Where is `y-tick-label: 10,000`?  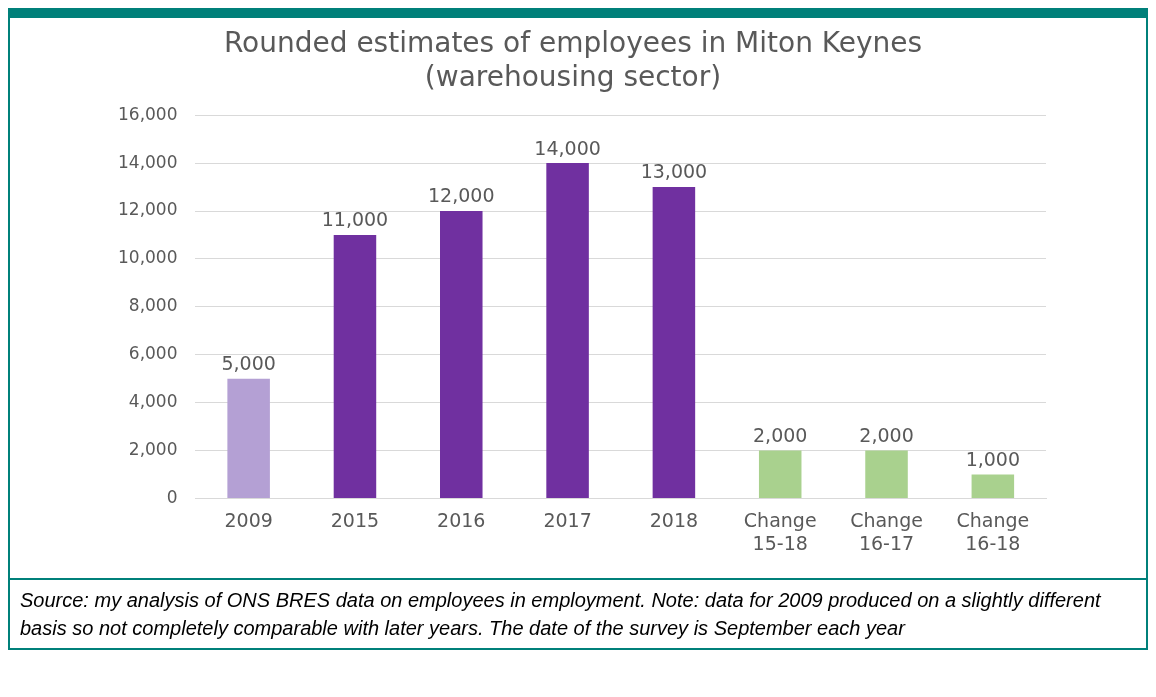 y-tick-label: 10,000 is located at coordinates (148, 257).